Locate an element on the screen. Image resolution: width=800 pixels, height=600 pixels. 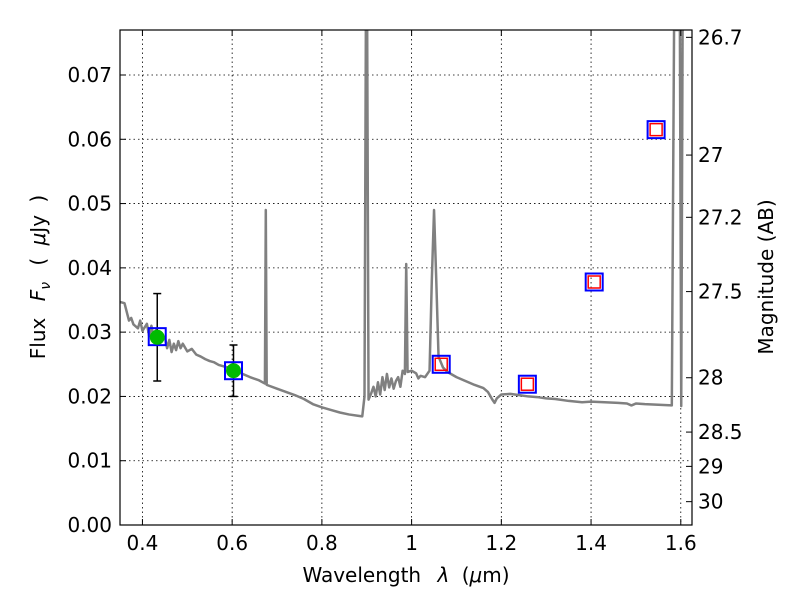
x-axis-label-symbol: λ is located at coordinates (442, 575).